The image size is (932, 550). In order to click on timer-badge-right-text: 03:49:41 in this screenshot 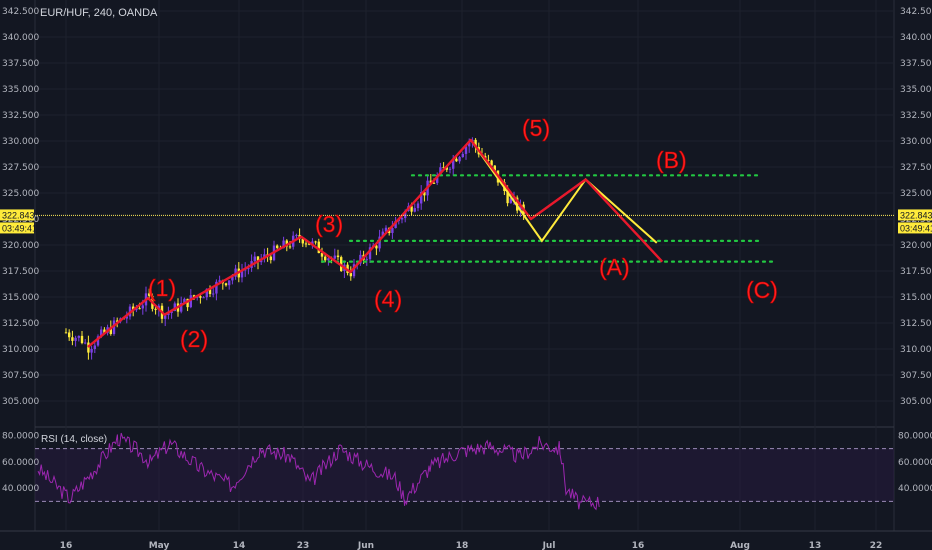, I will do `click(916, 228)`.